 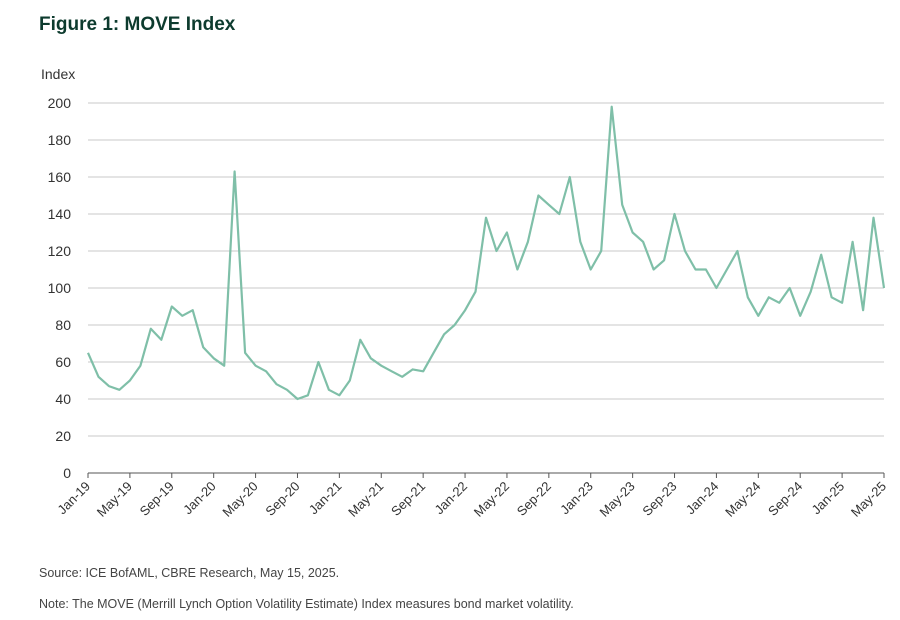 What do you see at coordinates (325, 498) in the screenshot?
I see `x-tick-label: Jan-21` at bounding box center [325, 498].